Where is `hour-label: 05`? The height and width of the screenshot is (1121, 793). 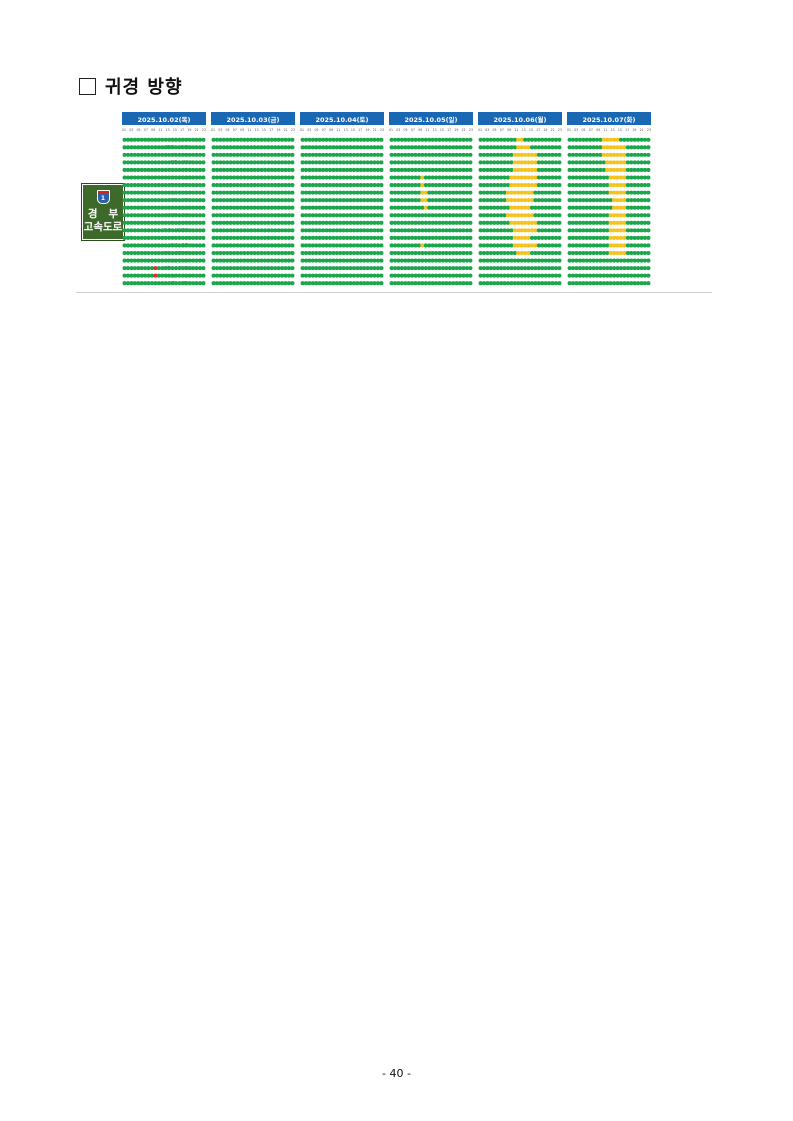 hour-label: 05 is located at coordinates (316, 130).